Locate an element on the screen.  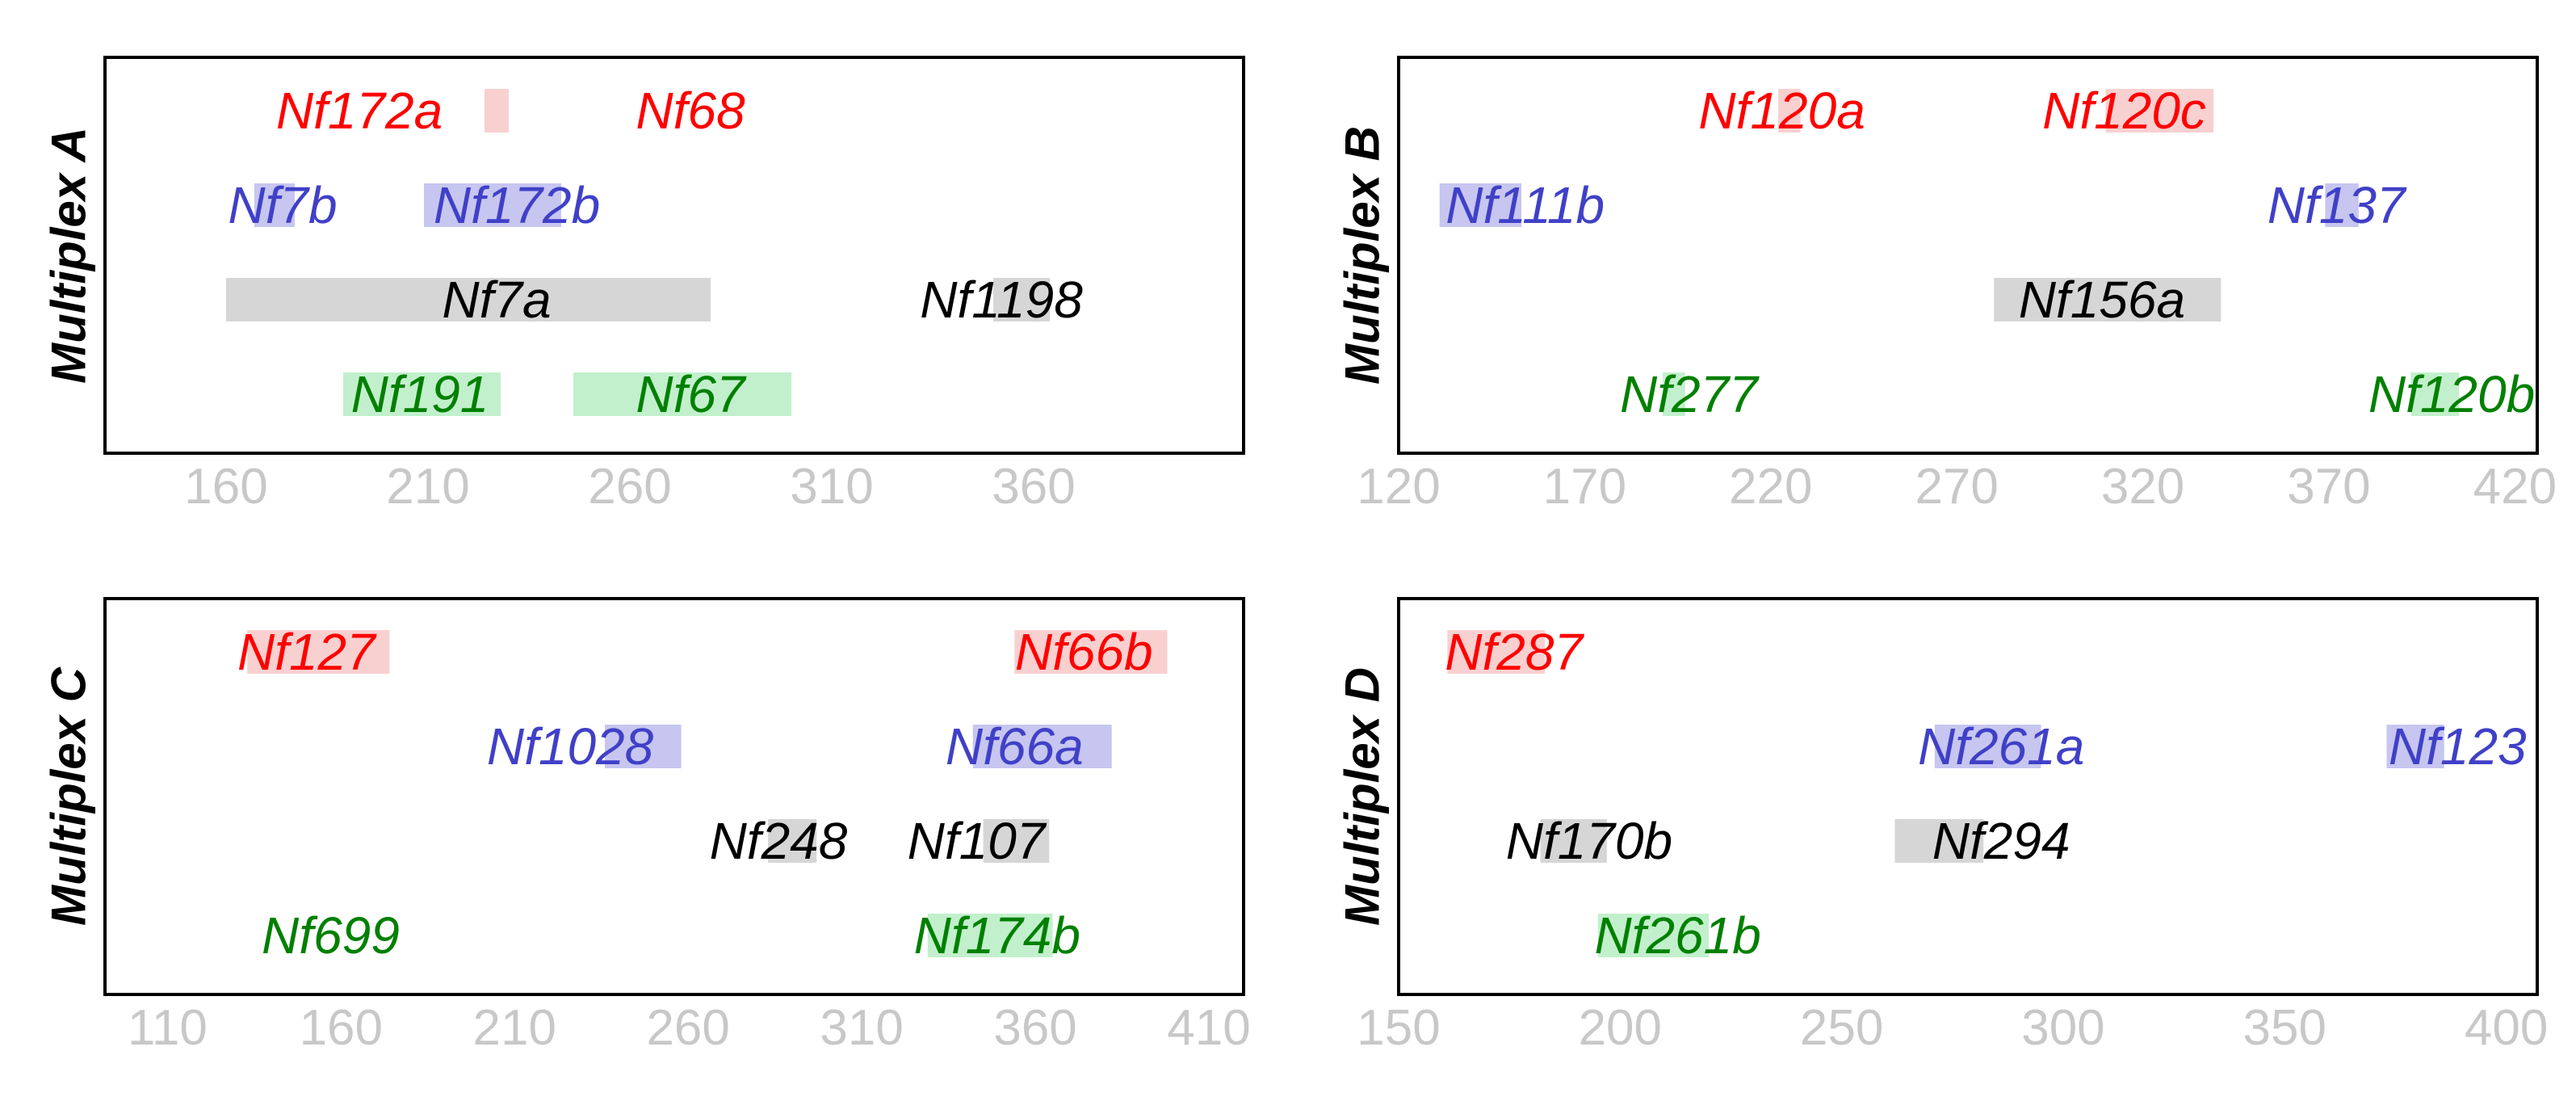
panel-title: Multiplex D is located at coordinates (1363, 796).